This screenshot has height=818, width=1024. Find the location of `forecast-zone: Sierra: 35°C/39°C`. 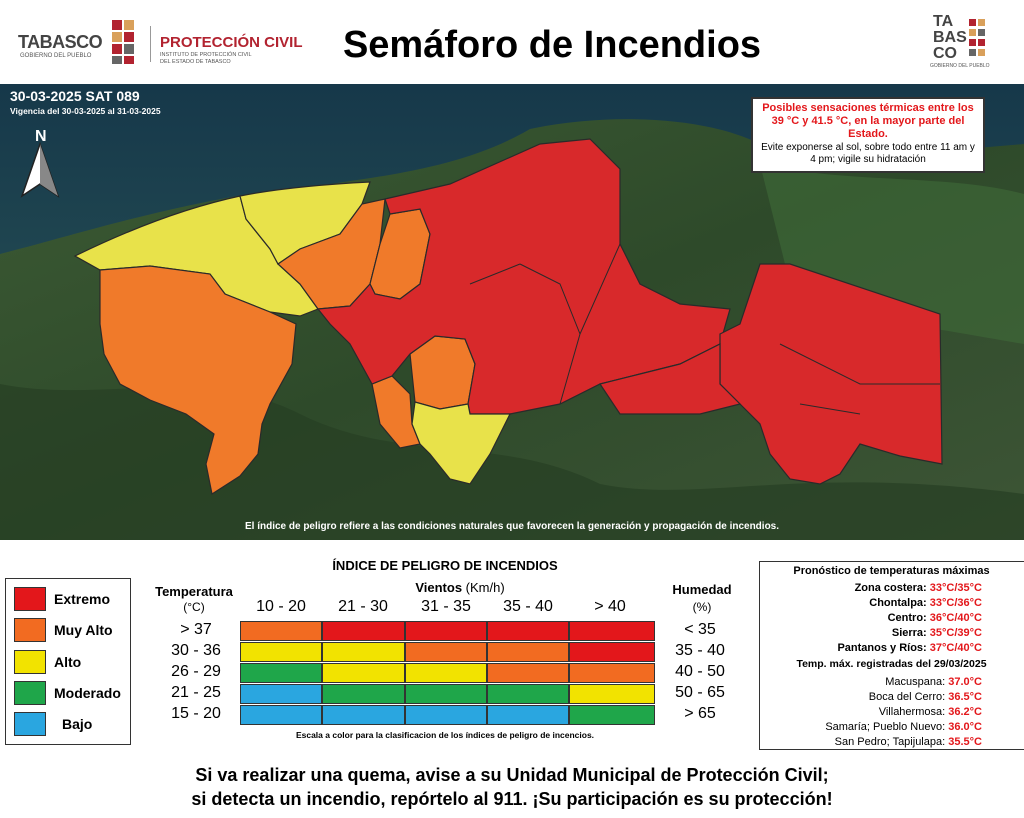

forecast-zone: Sierra: 35°C/39°C is located at coordinates (871, 633).